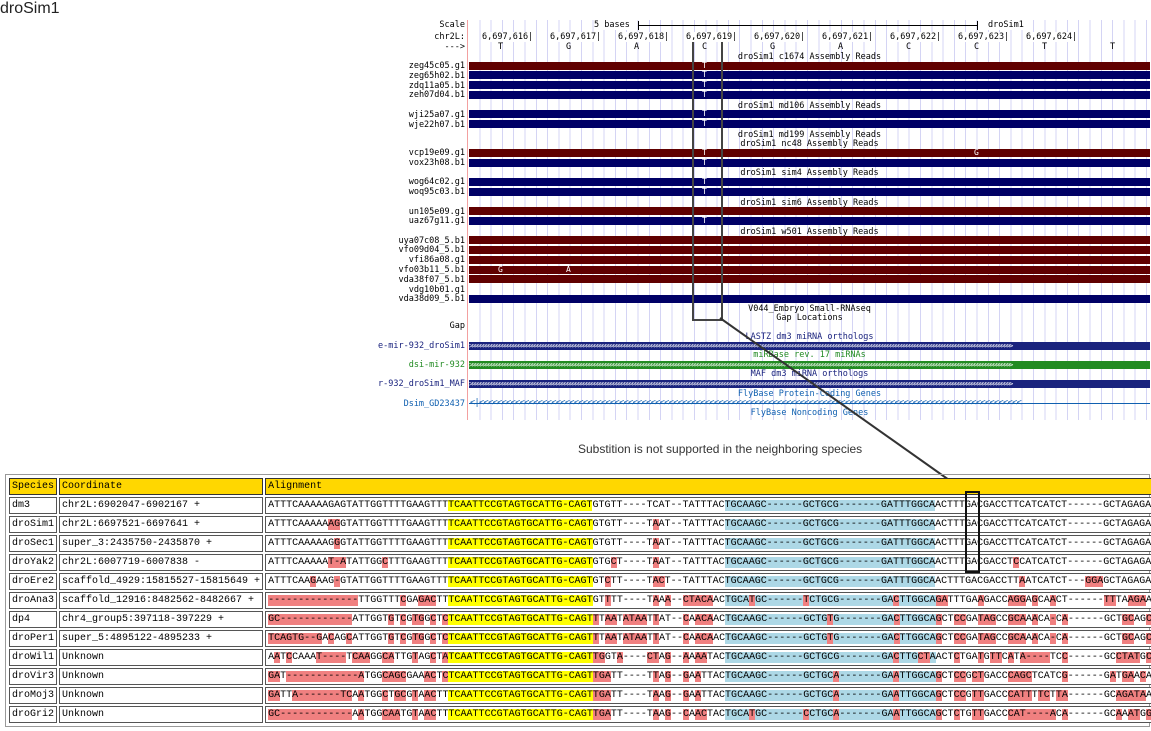 This screenshot has width=1151, height=731. What do you see at coordinates (436, 75) in the screenshot?
I see `read-label: zeg65h02.b1` at bounding box center [436, 75].